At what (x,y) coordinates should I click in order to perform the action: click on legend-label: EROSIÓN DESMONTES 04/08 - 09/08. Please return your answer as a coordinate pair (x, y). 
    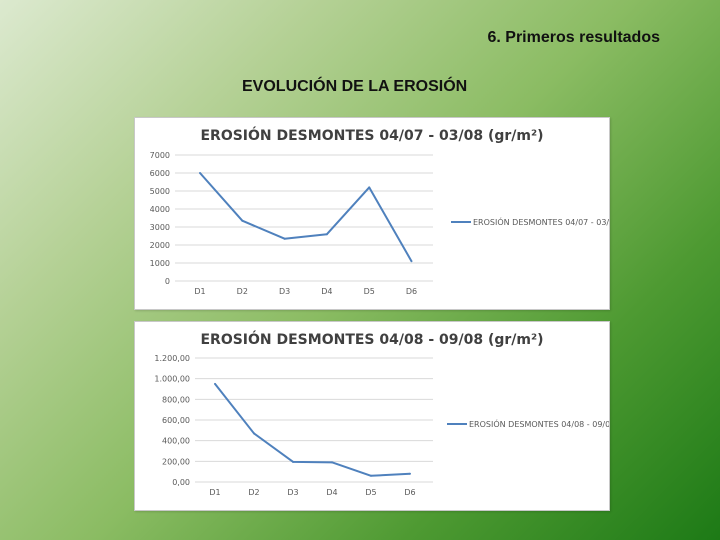
    Looking at the image, I should click on (539, 423).